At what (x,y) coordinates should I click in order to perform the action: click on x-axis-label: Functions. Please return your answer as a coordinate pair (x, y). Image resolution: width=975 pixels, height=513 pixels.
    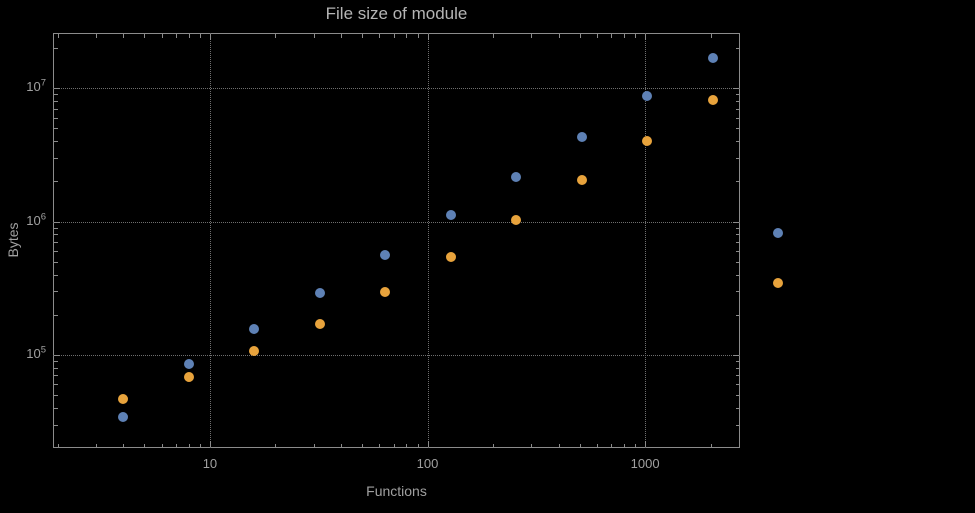
    Looking at the image, I should click on (396, 491).